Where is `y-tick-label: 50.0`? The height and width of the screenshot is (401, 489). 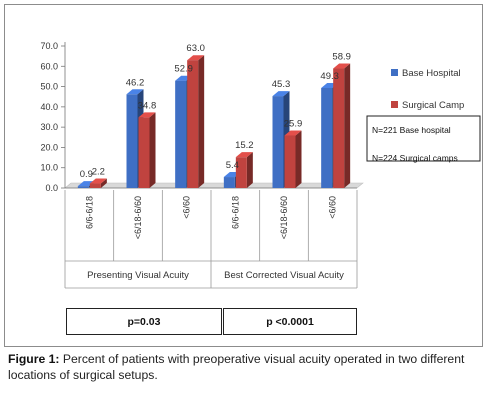 y-tick-label: 50.0 is located at coordinates (49, 87).